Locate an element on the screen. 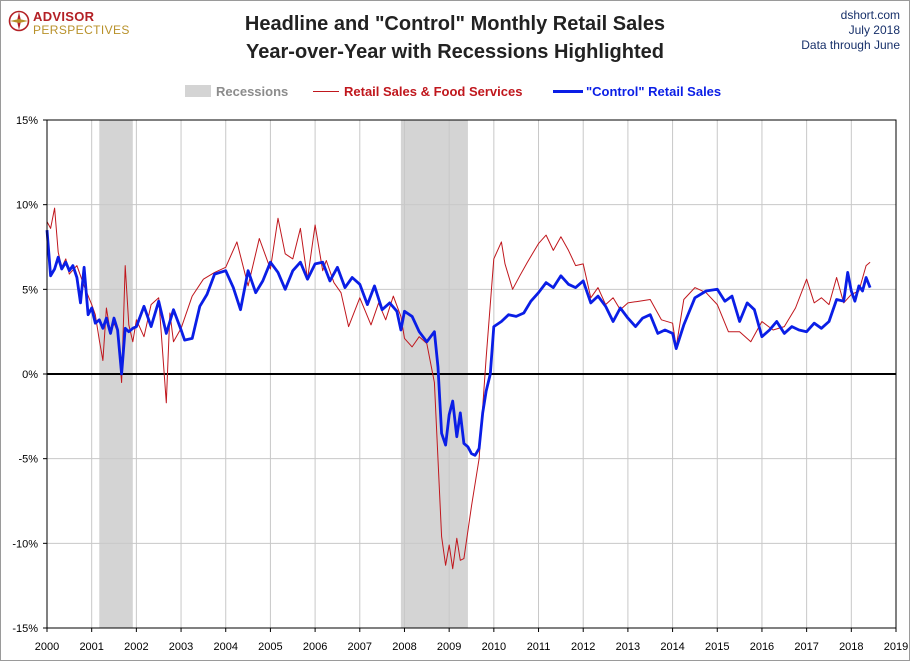  compass-icon is located at coordinates (19, 21).